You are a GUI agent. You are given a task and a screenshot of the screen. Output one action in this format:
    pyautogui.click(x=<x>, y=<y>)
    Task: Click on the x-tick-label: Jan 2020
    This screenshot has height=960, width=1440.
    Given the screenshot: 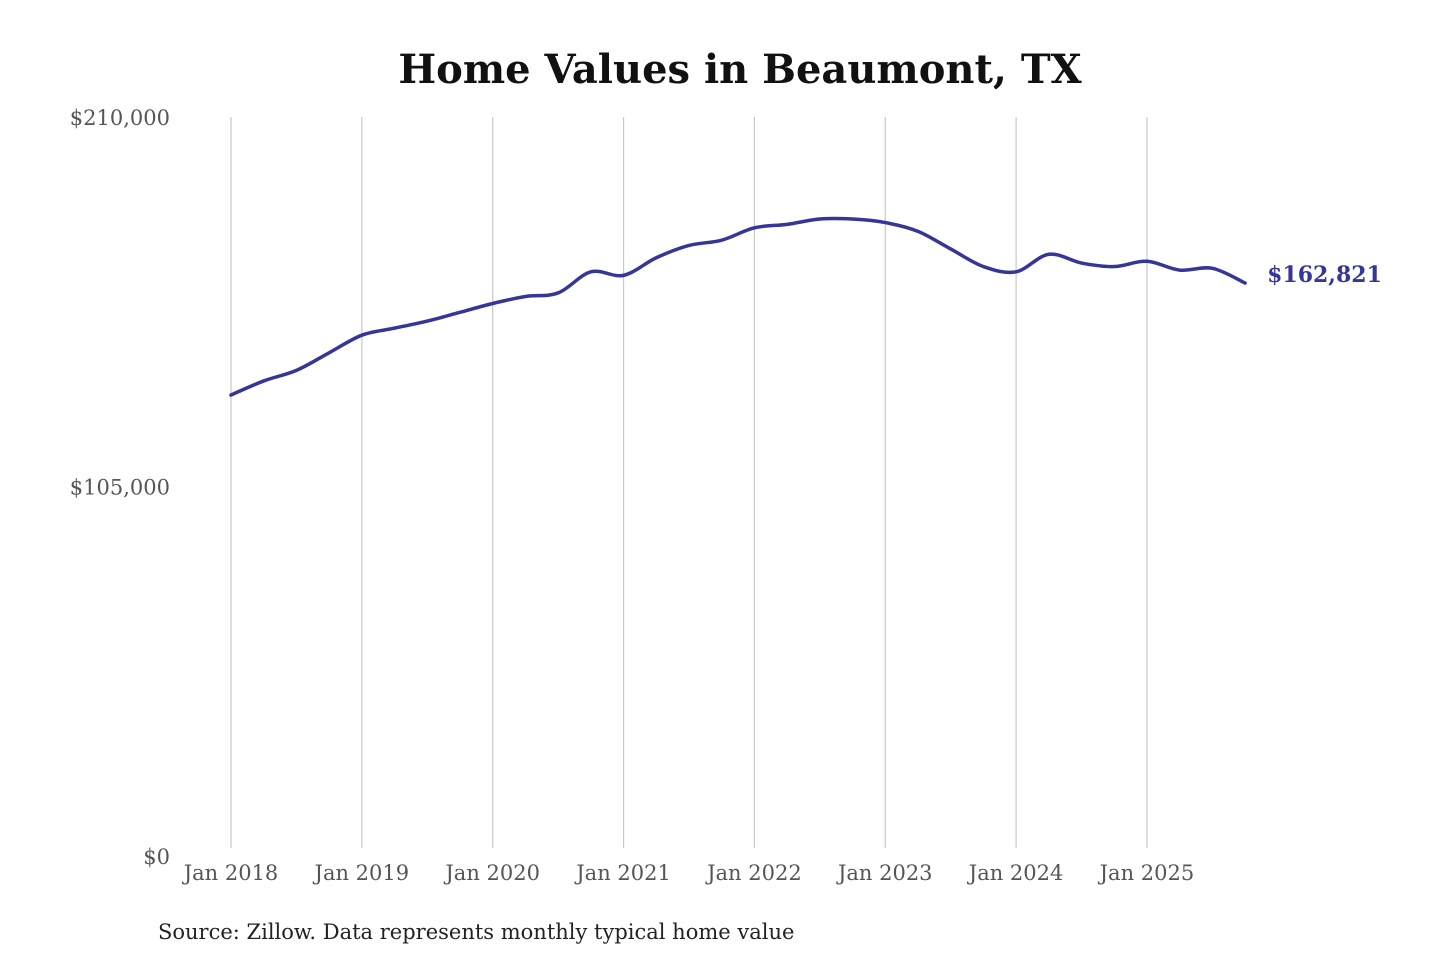 What is the action you would take?
    pyautogui.click(x=491, y=873)
    